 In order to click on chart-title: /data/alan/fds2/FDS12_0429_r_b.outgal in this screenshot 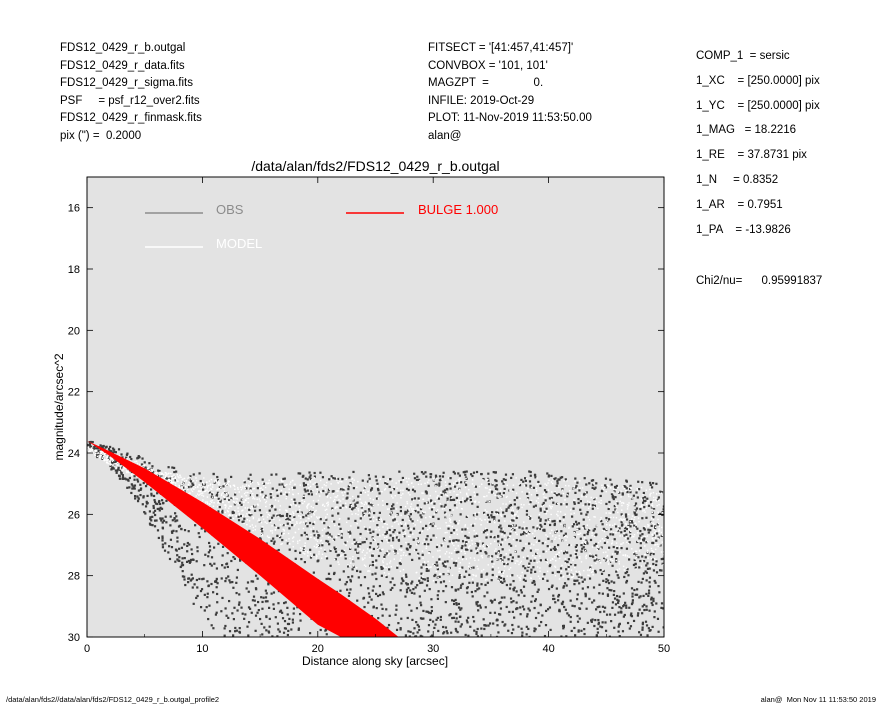, I will do `click(375, 166)`.